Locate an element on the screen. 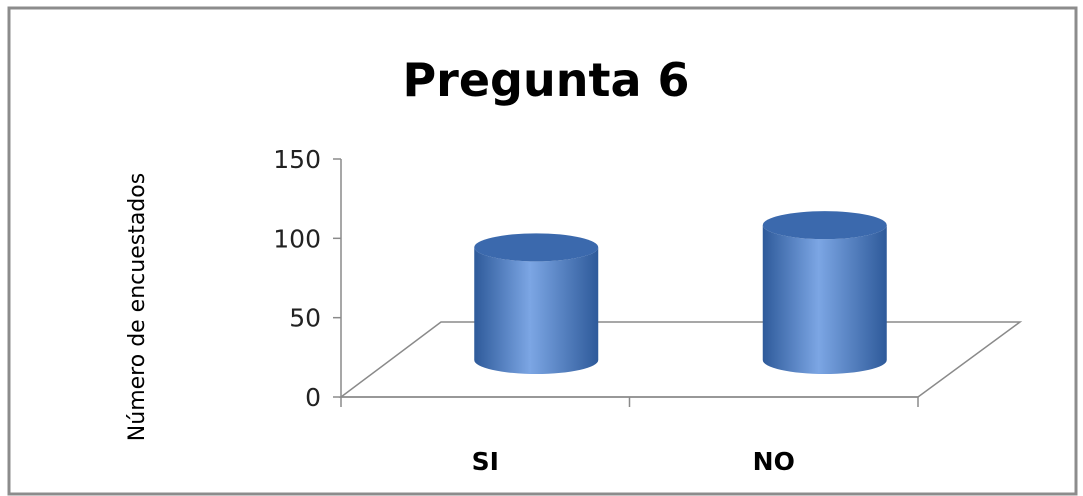 This screenshot has height=496, width=1083. x-category-label: NO is located at coordinates (774, 461).